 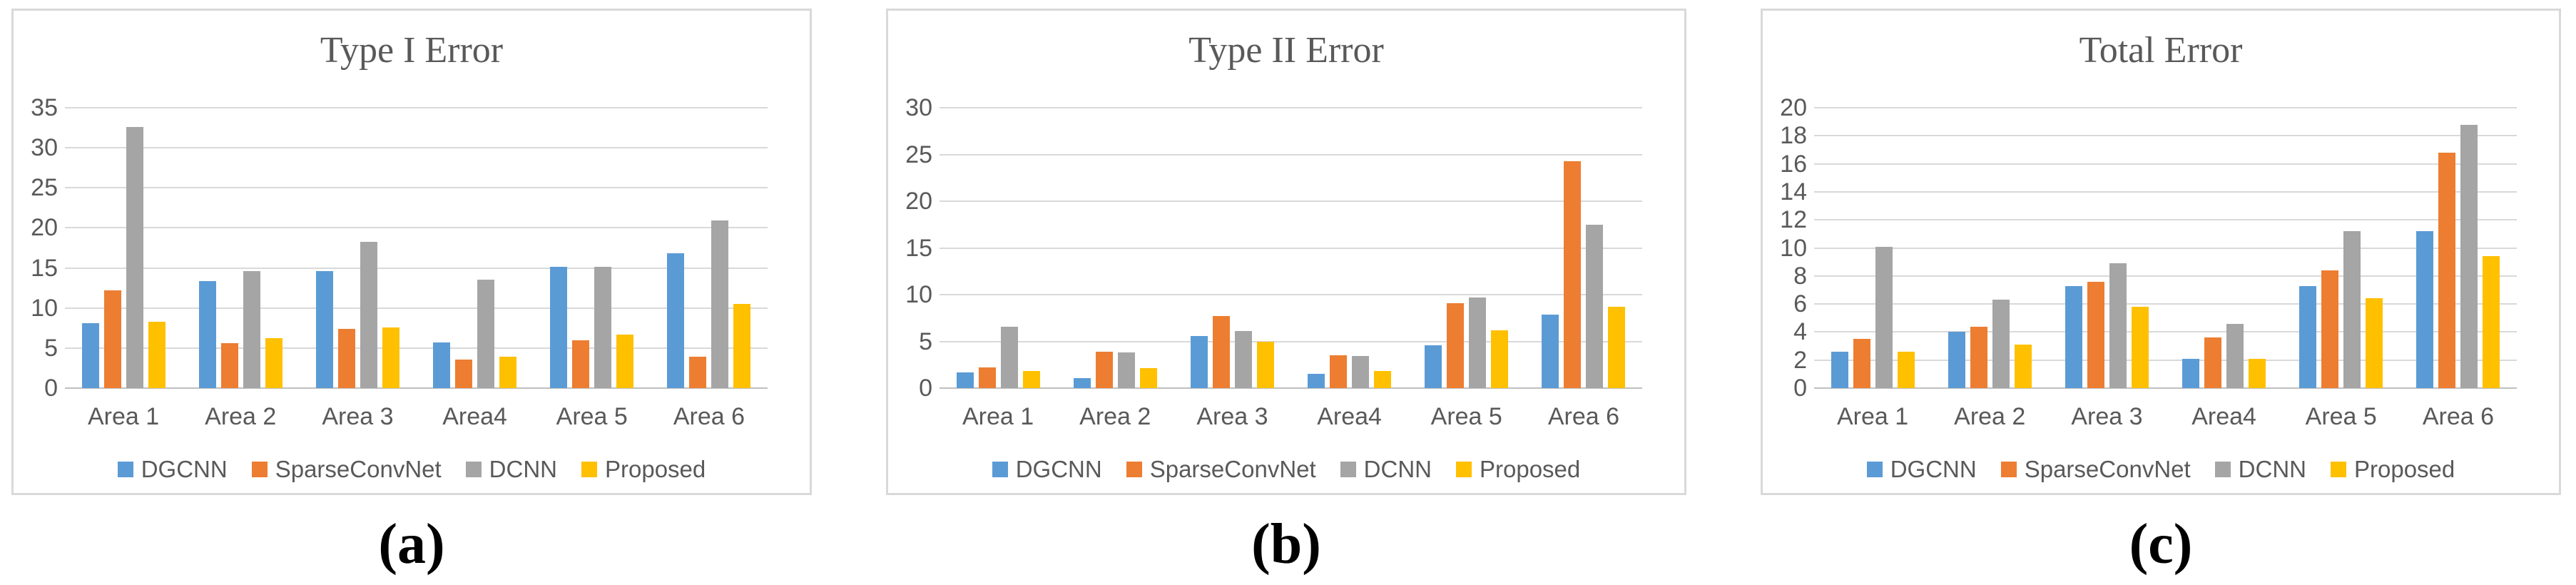 I want to click on legend-item-sparseconvnet: SparseConvNet, so click(x=2095, y=469).